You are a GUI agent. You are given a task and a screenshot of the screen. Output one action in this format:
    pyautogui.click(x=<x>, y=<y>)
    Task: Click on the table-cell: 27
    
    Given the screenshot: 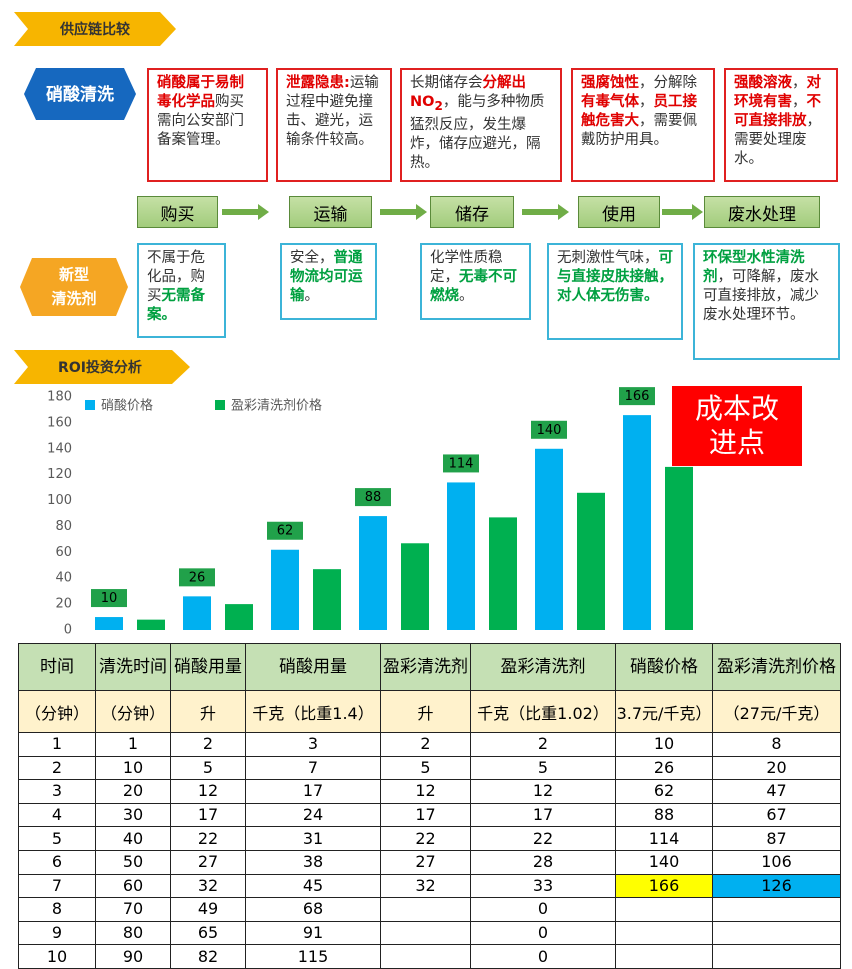 What is the action you would take?
    pyautogui.click(x=208, y=862)
    